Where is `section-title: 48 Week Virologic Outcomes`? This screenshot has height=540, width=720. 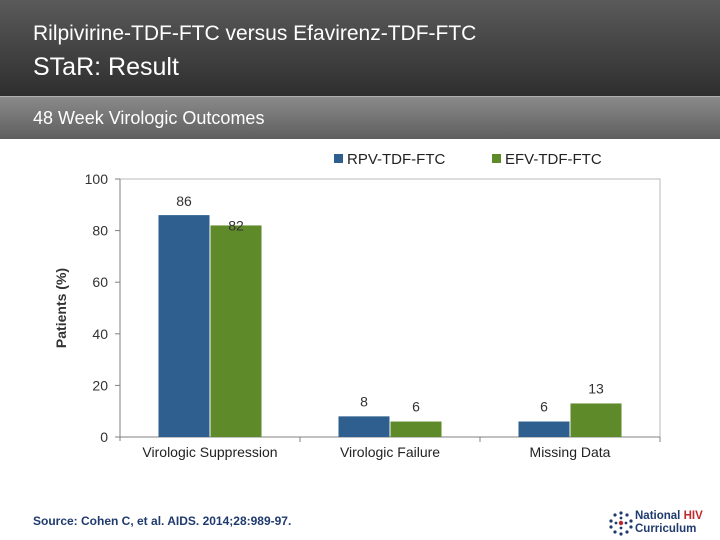
section-title: 48 Week Virologic Outcomes is located at coordinates (149, 118).